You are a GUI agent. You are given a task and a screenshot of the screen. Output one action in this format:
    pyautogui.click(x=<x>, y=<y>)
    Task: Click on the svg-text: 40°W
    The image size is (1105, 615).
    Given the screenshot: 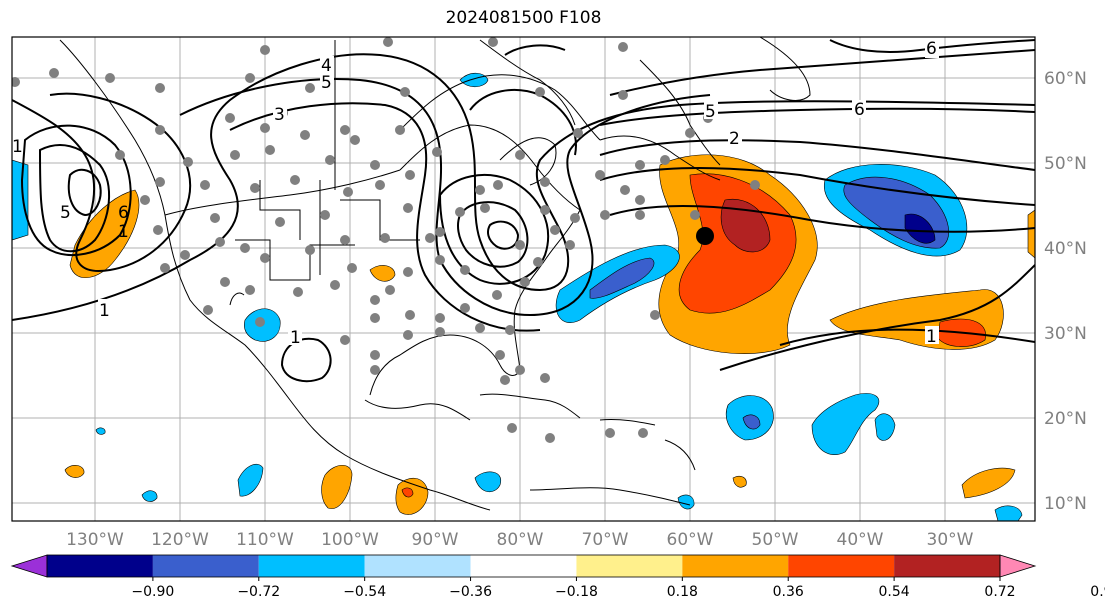 What is the action you would take?
    pyautogui.click(x=860, y=540)
    